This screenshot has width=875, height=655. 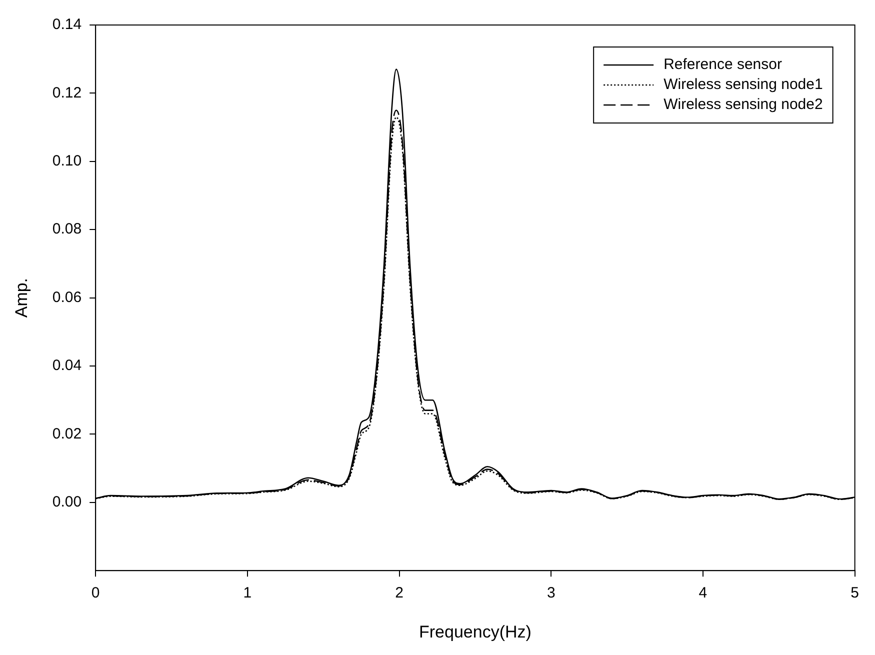 What do you see at coordinates (399, 593) in the screenshot?
I see `x-tick-label: 2` at bounding box center [399, 593].